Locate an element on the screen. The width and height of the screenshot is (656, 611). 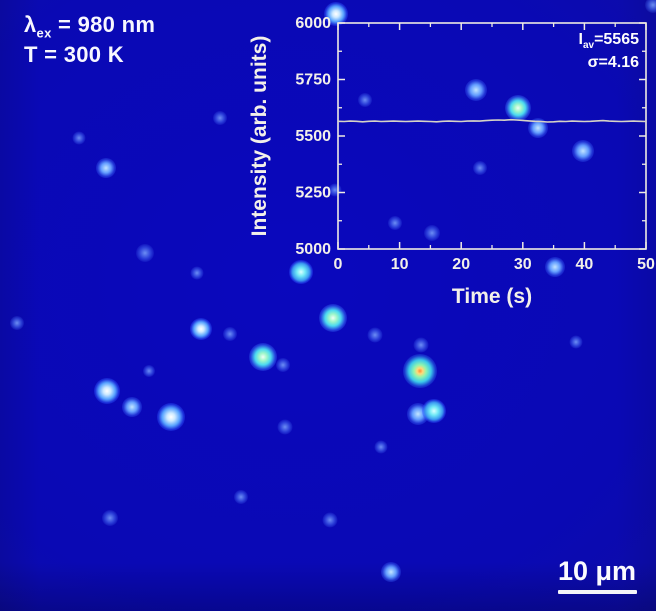
chart-annotation: Iav=5565 σ=4.16 is located at coordinates (608, 51).